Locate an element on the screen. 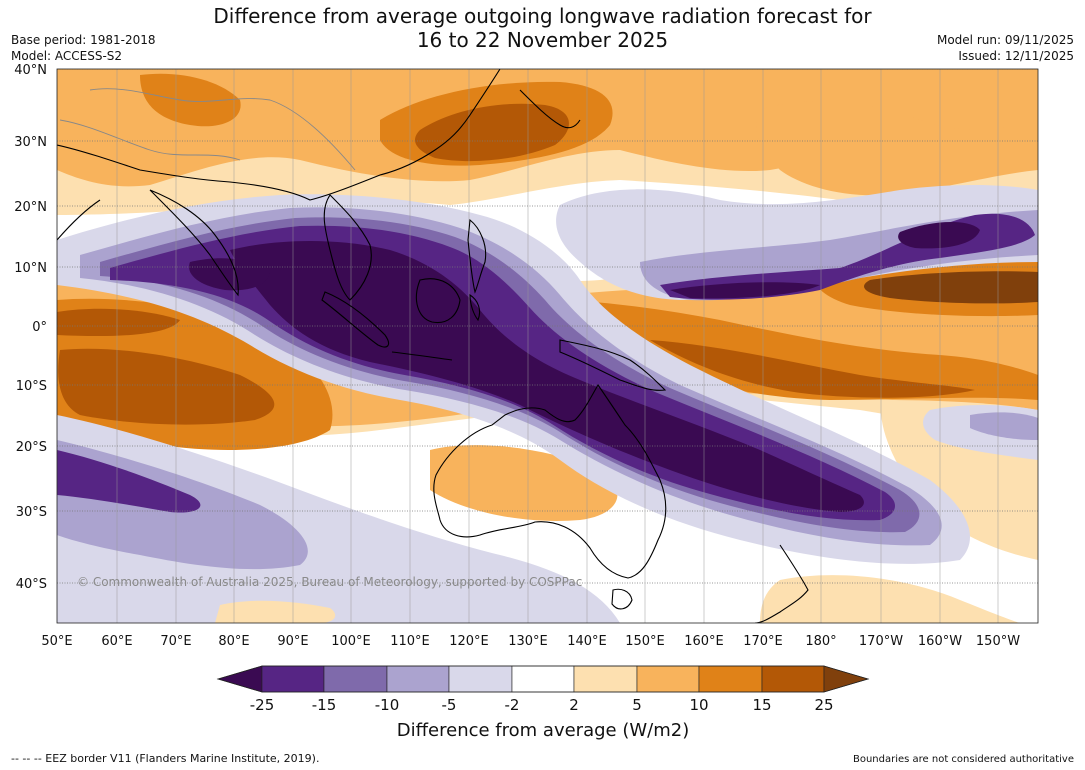 The image size is (1085, 770). java-coast is located at coordinates (422, 356).